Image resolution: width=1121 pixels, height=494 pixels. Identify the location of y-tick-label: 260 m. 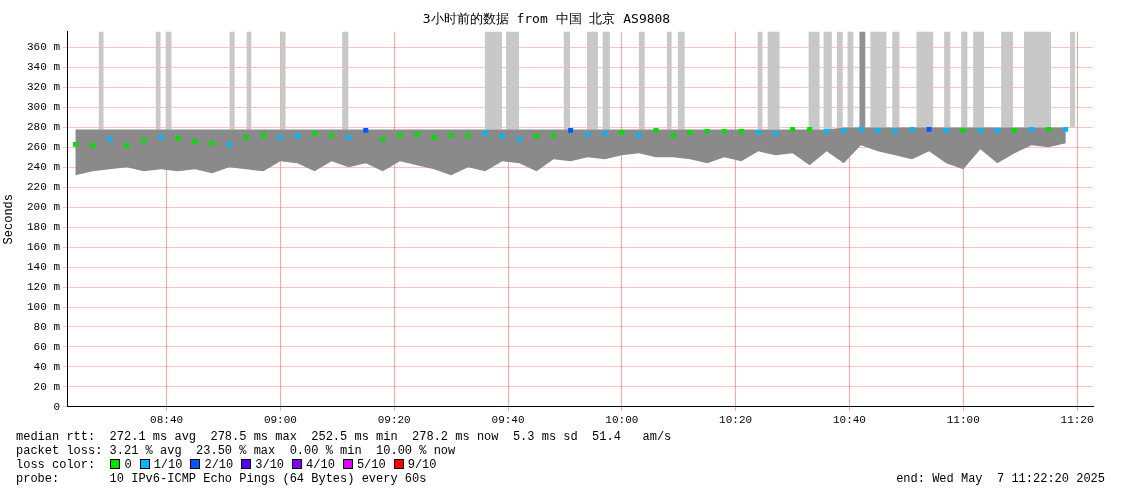
(43, 147).